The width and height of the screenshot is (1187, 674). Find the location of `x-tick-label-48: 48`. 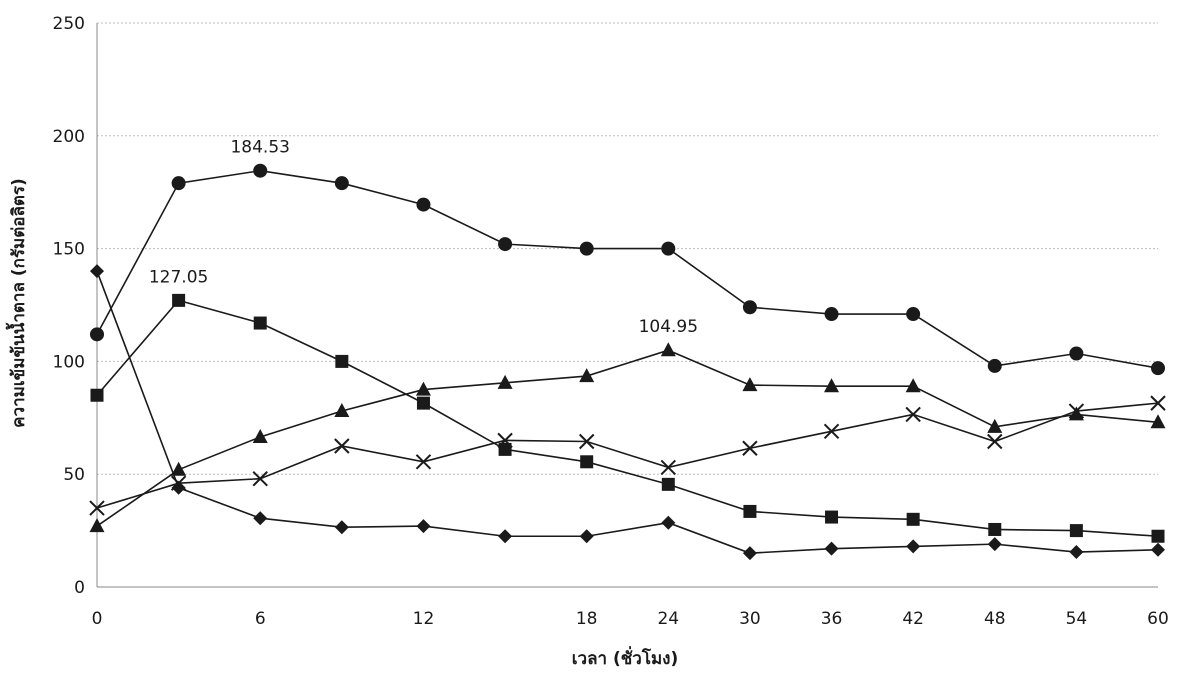

x-tick-label-48: 48 is located at coordinates (995, 619).